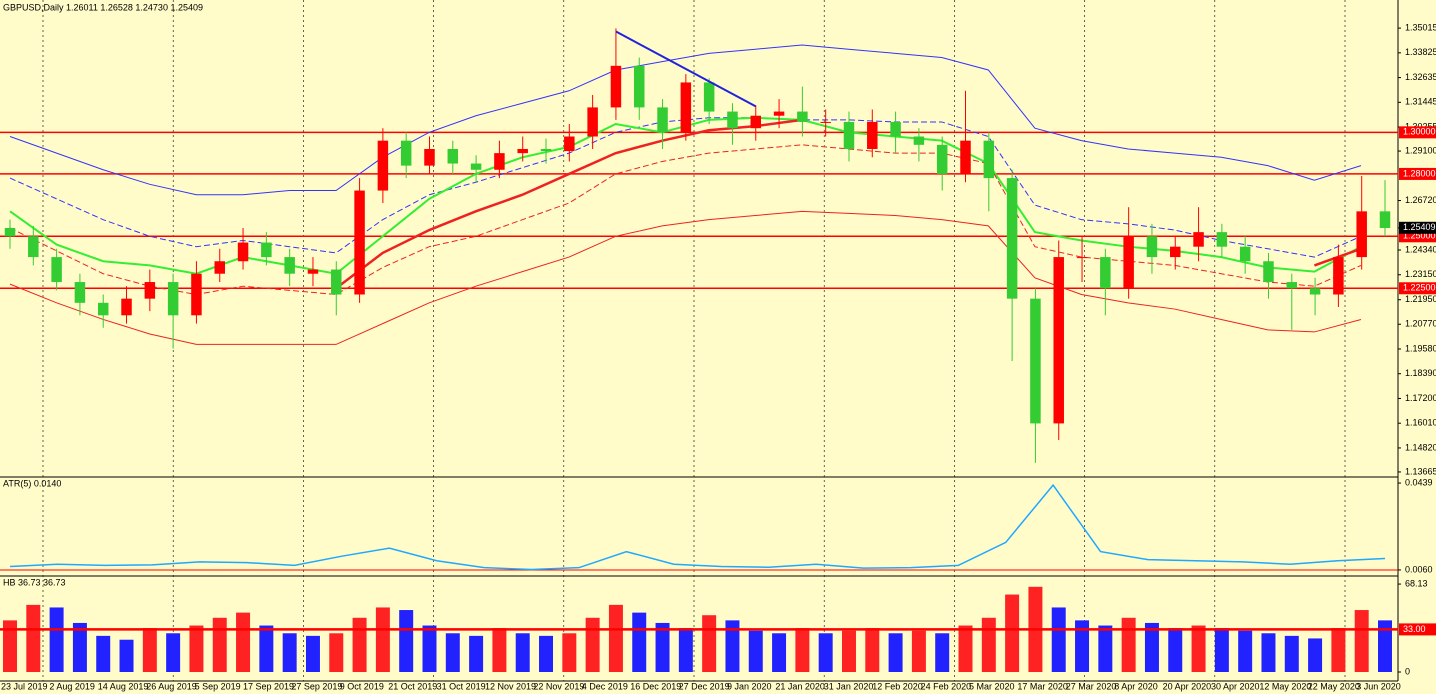 The width and height of the screenshot is (1436, 694). I want to click on y-tick-label: 68.13, so click(1416, 583).